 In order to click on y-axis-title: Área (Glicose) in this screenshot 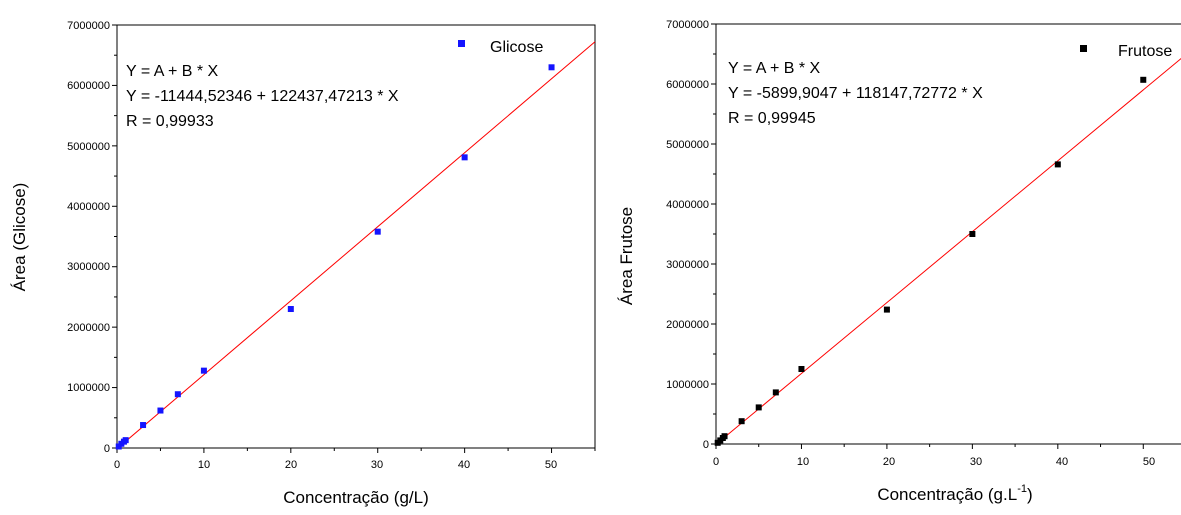, I will do `click(19, 237)`.